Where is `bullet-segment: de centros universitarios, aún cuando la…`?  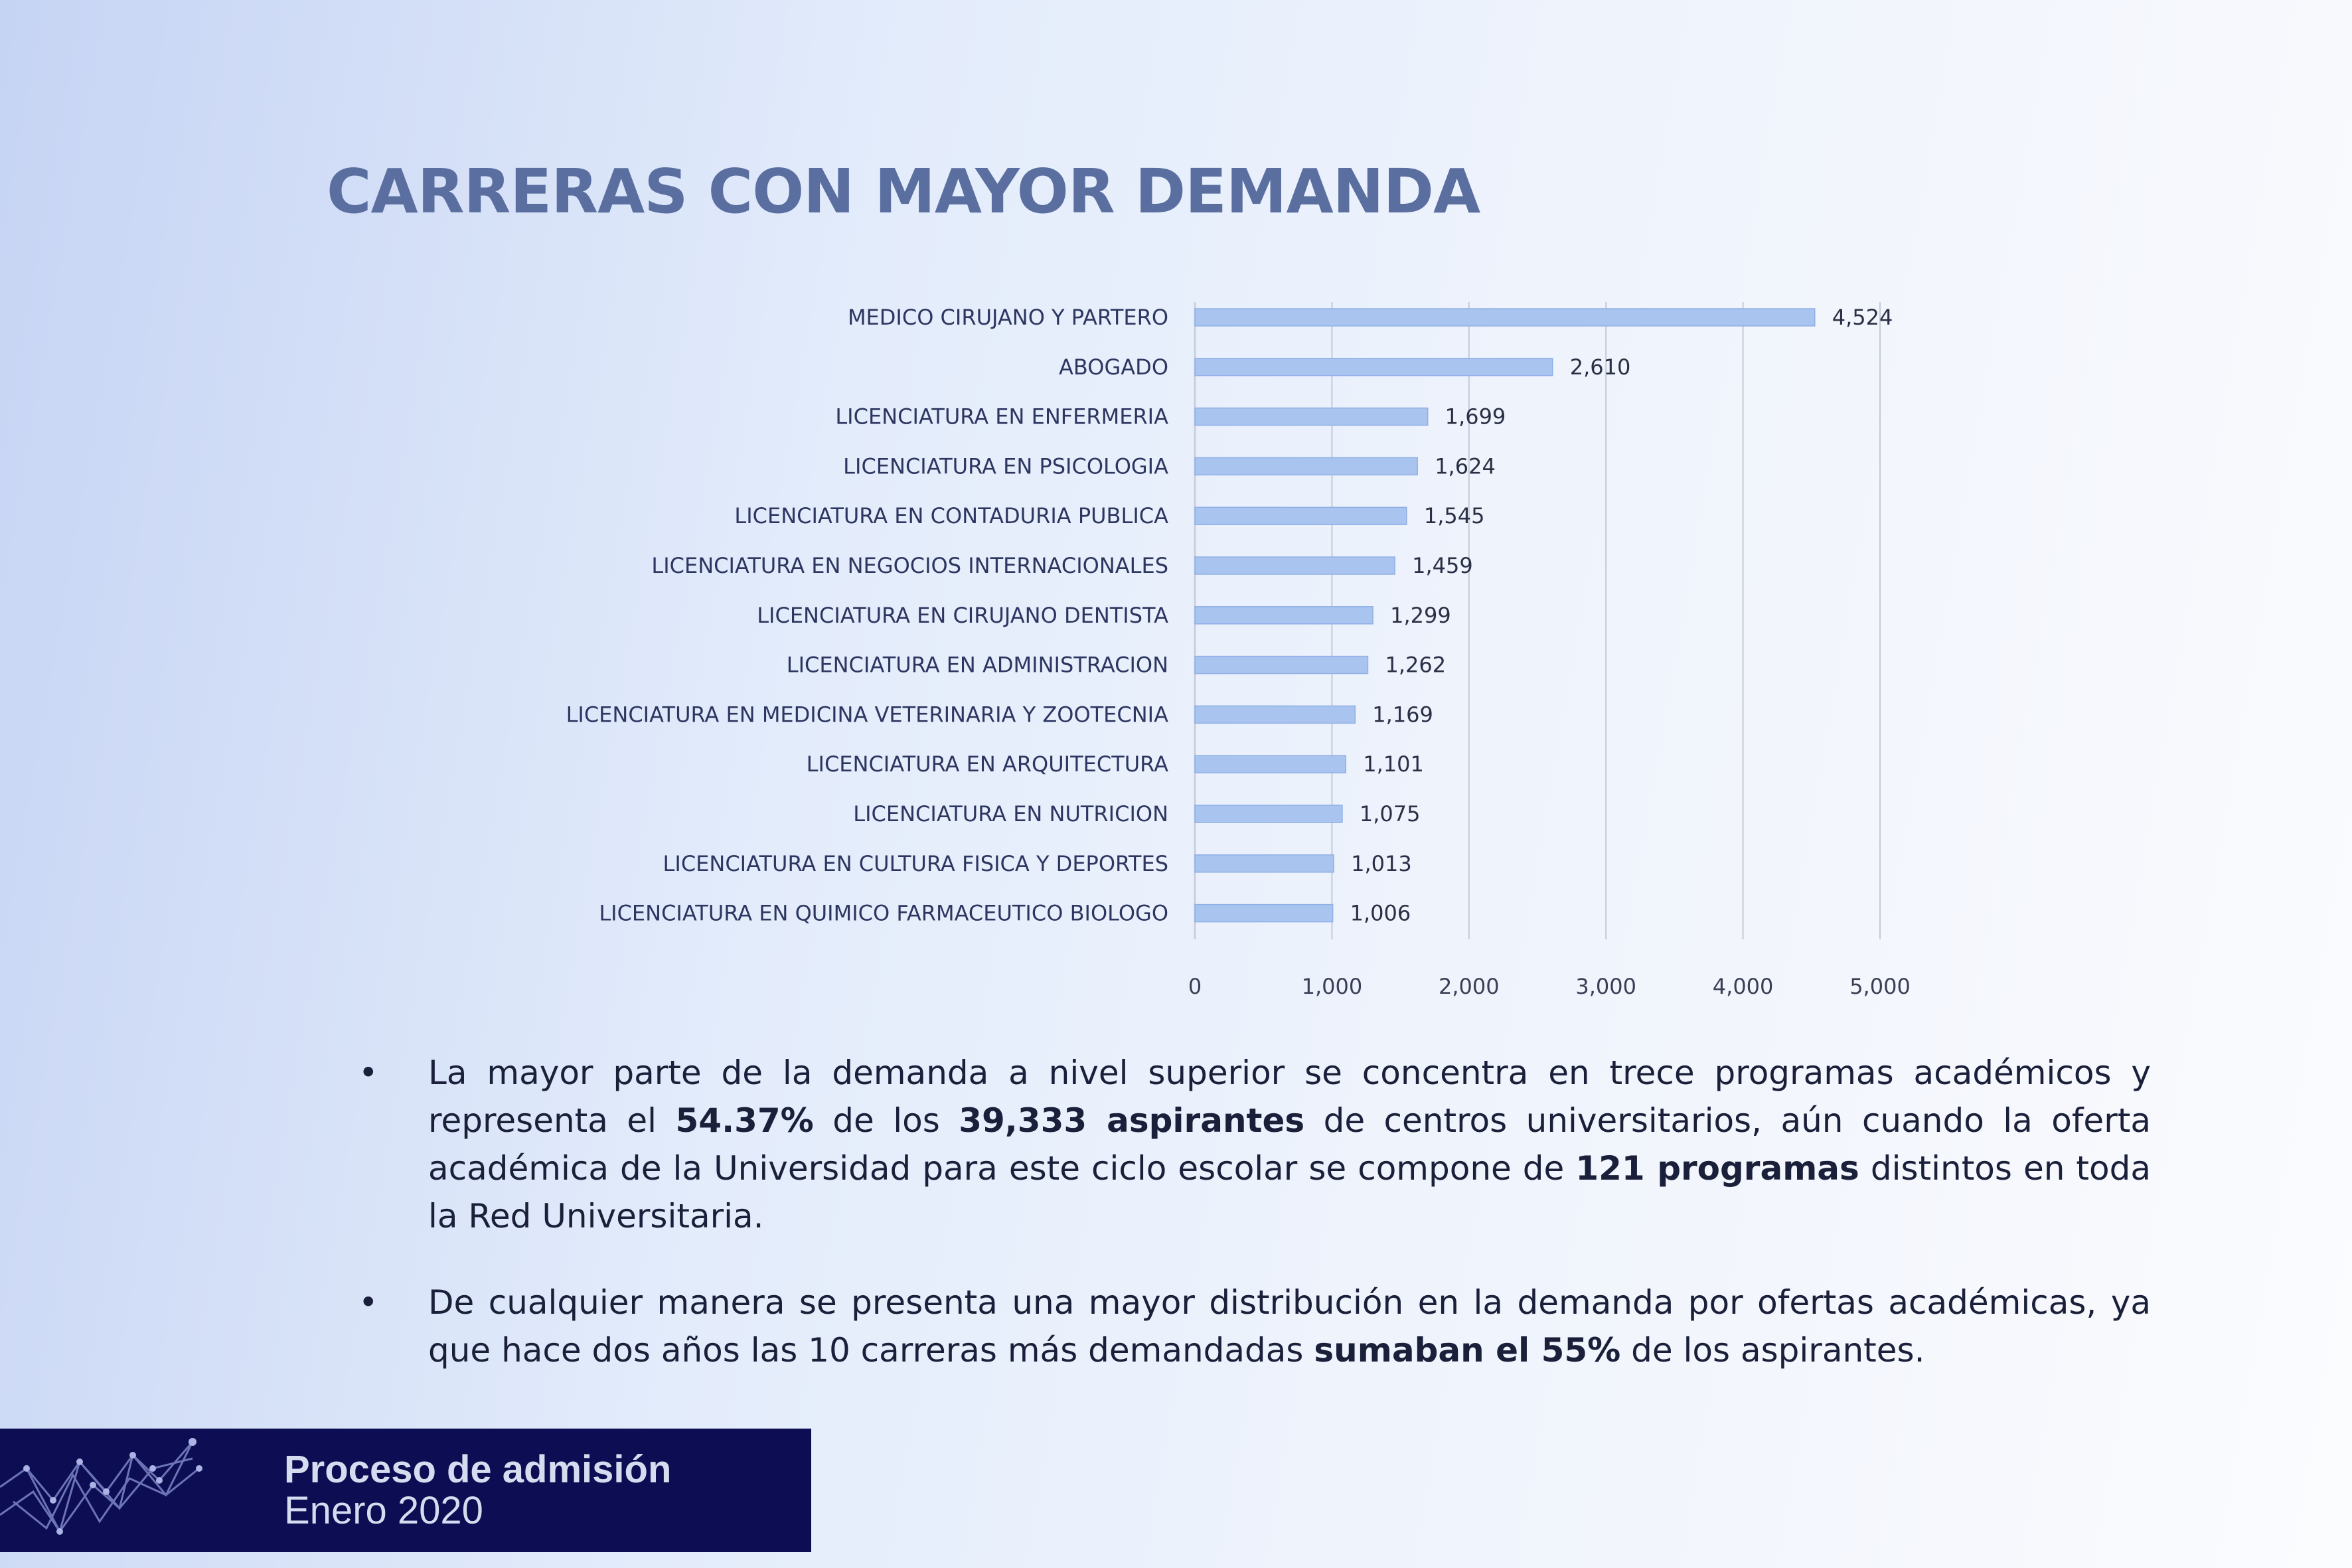 bullet-segment: de centros universitarios, aún cuando la… is located at coordinates (1289, 1145).